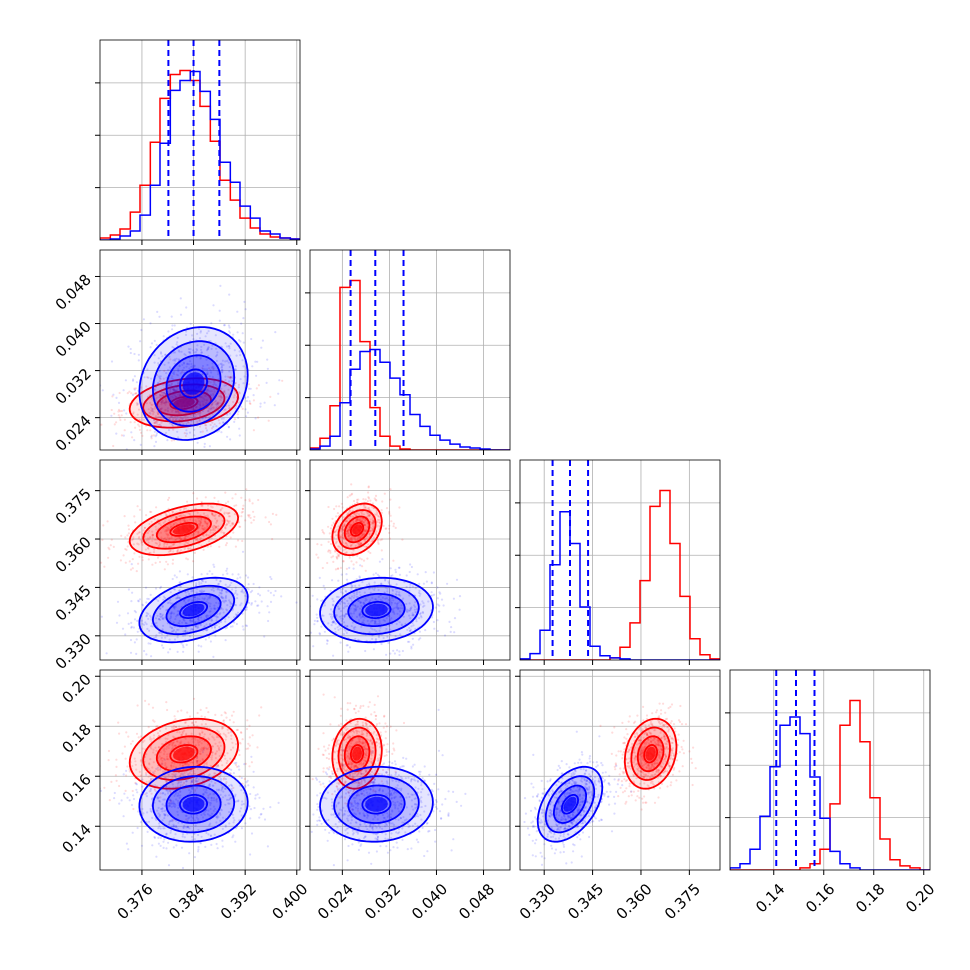 The width and height of the screenshot is (970, 970). Describe the element at coordinates (410, 399) in the screenshot. I see `histogram-step` at that location.